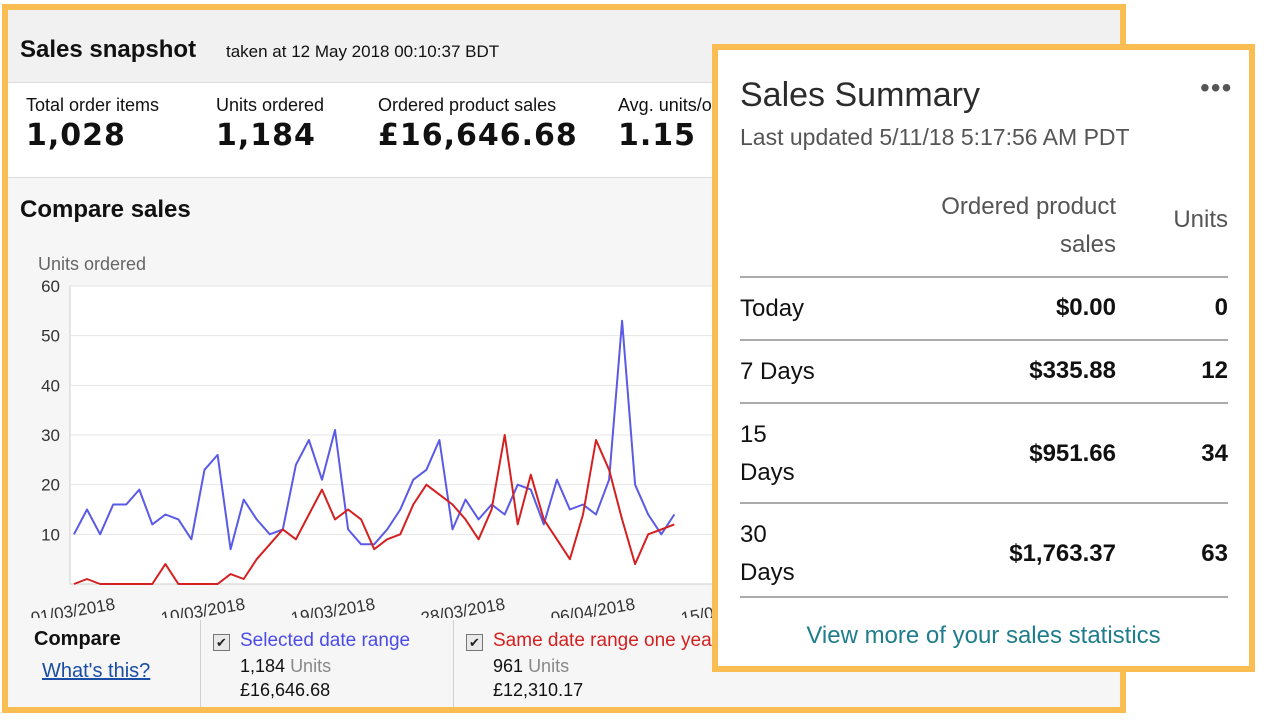 The image size is (1280, 720). I want to click on column-header-line: Ordered product, so click(1028, 206).